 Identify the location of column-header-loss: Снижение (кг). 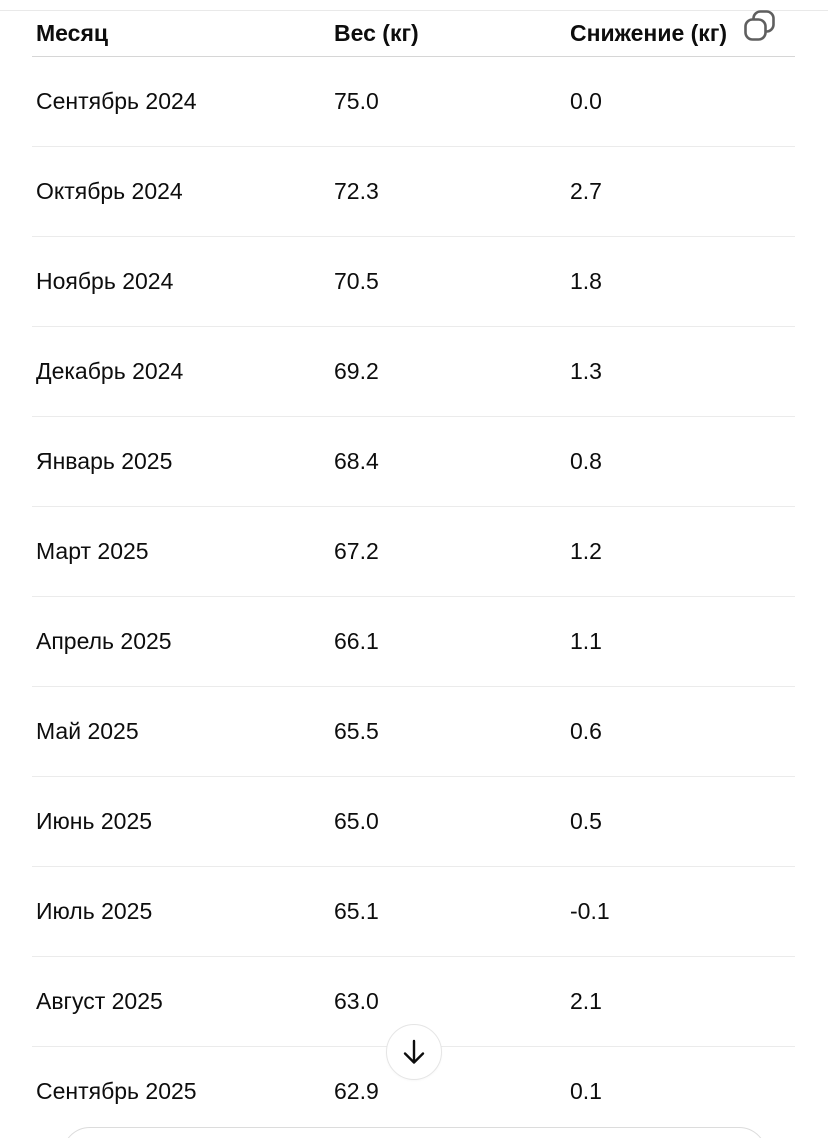
(649, 32).